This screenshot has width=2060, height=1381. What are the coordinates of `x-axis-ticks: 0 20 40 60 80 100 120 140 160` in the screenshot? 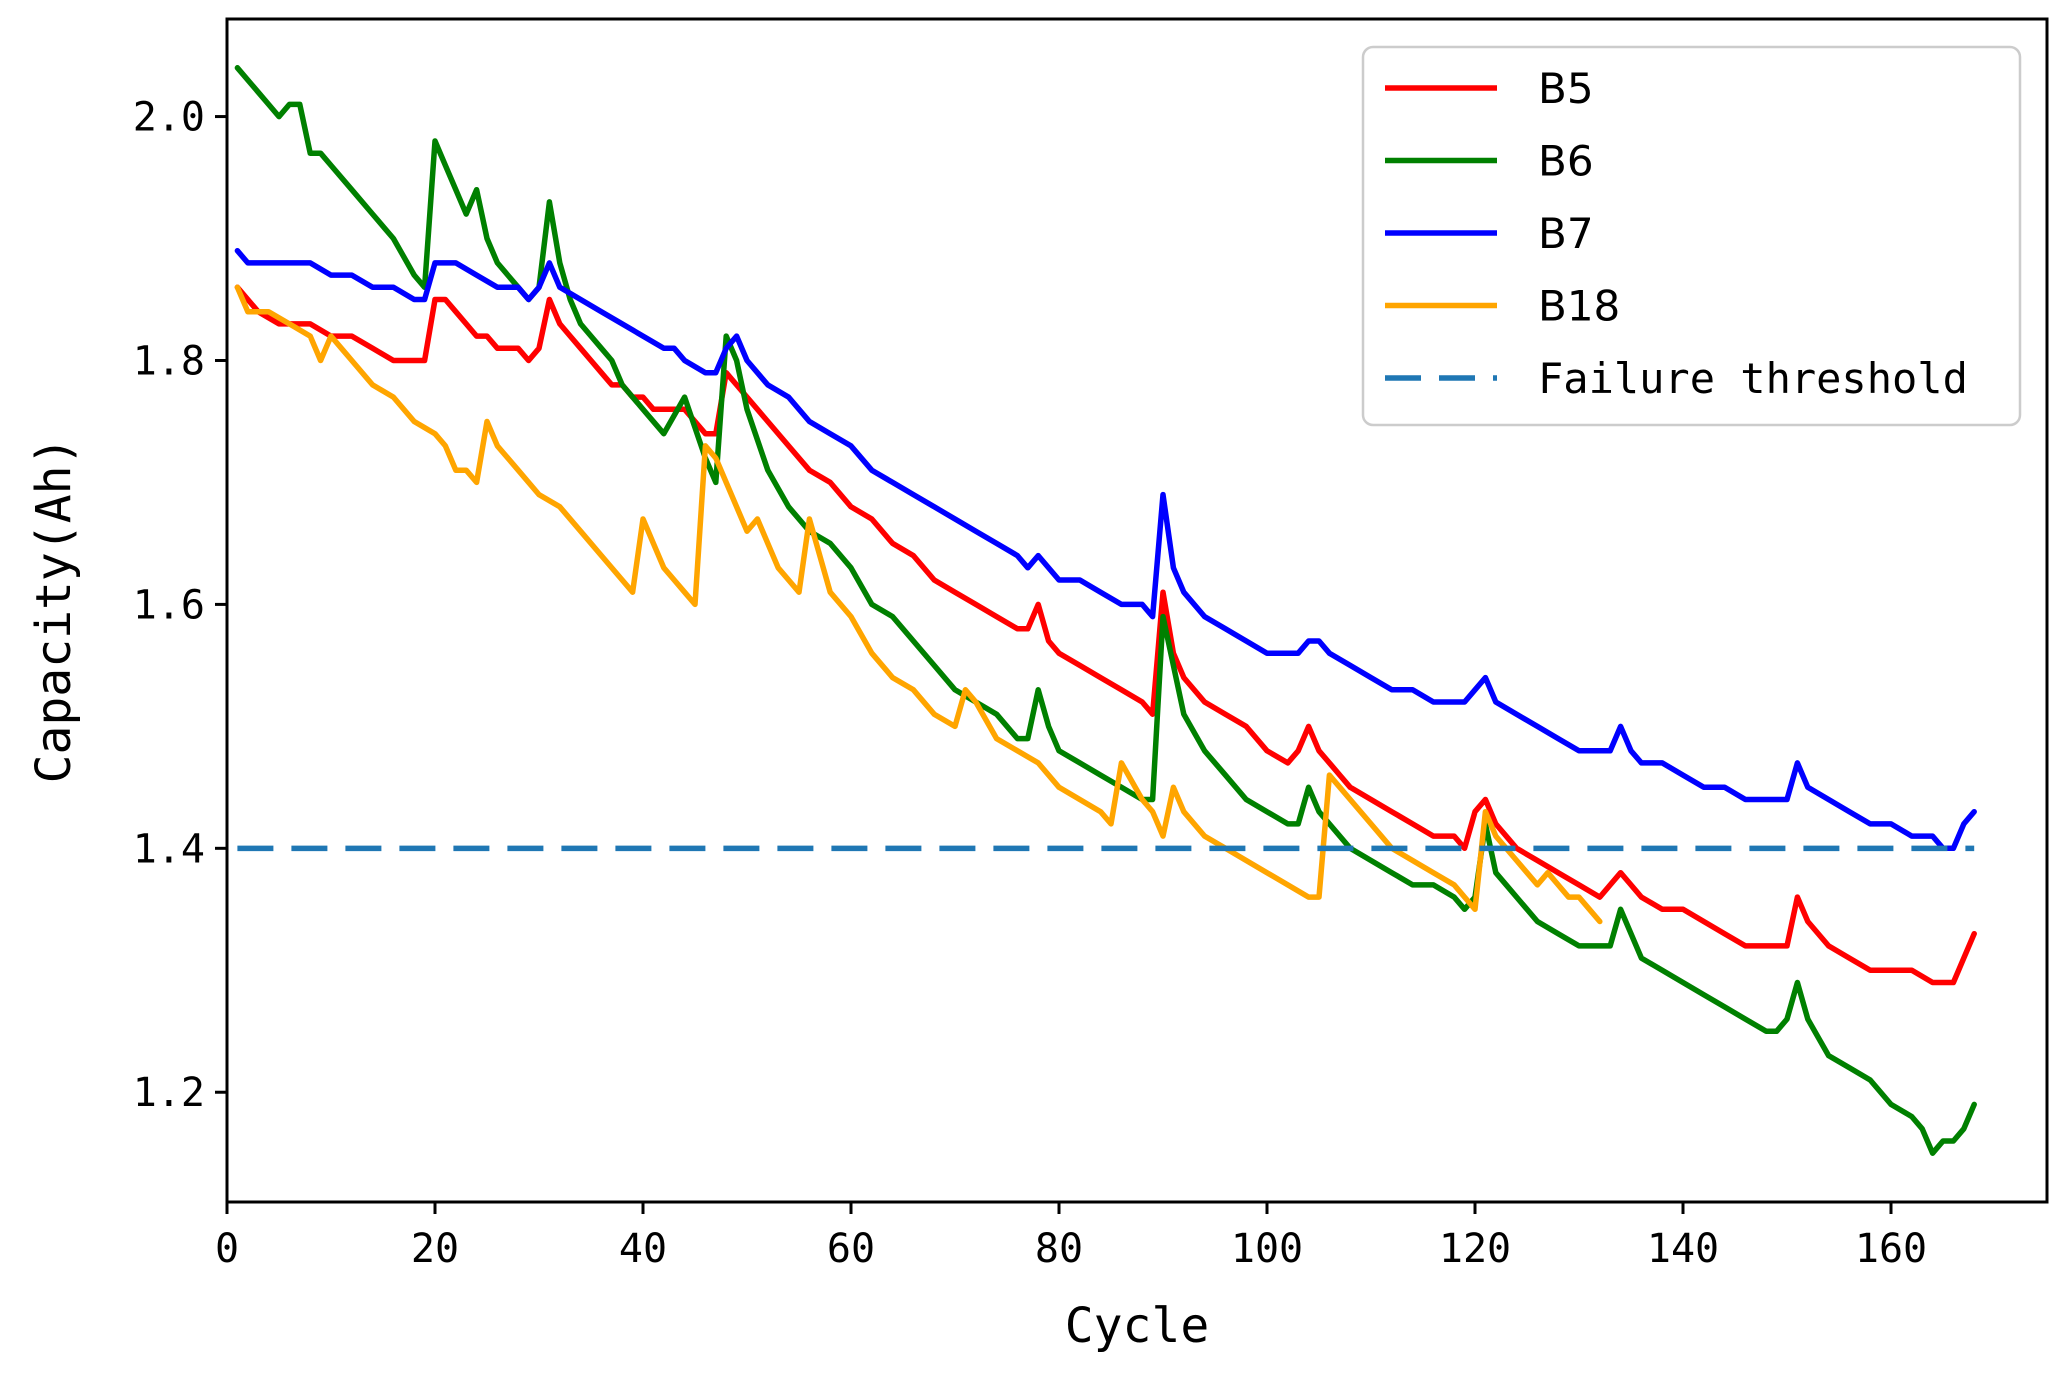 It's located at (1071, 1237).